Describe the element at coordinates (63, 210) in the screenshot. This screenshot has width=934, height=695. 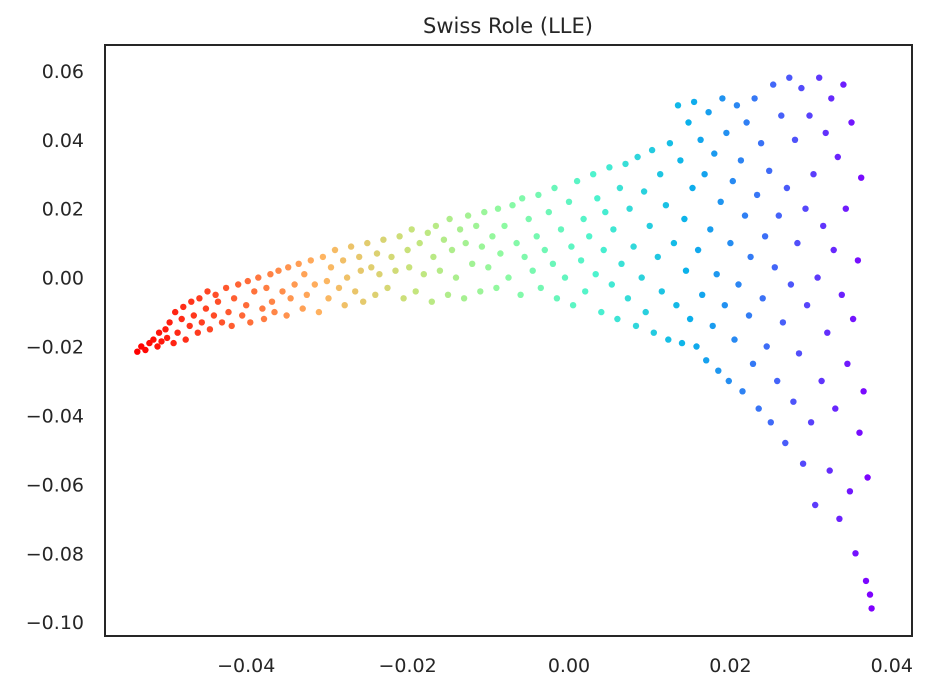
I see `y-tick-label: 0.02` at that location.